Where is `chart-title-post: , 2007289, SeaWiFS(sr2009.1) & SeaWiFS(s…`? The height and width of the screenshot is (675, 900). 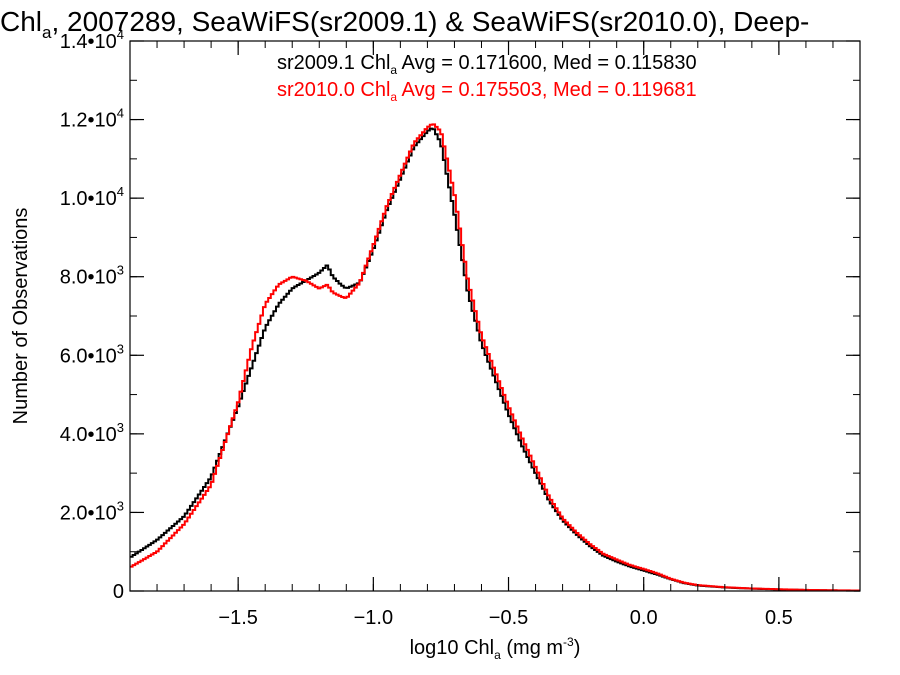 chart-title-post: , 2007289, SeaWiFS(sr2009.1) & SeaWiFS(s… is located at coordinates (430, 21).